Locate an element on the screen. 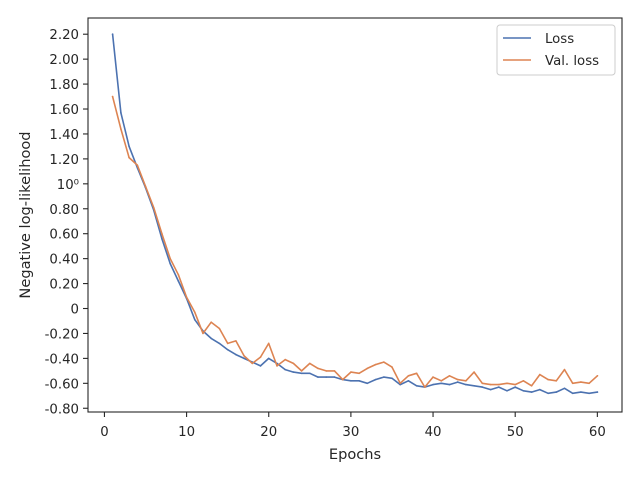 The image size is (640, 480). x-tick-label: 60 is located at coordinates (597, 432).